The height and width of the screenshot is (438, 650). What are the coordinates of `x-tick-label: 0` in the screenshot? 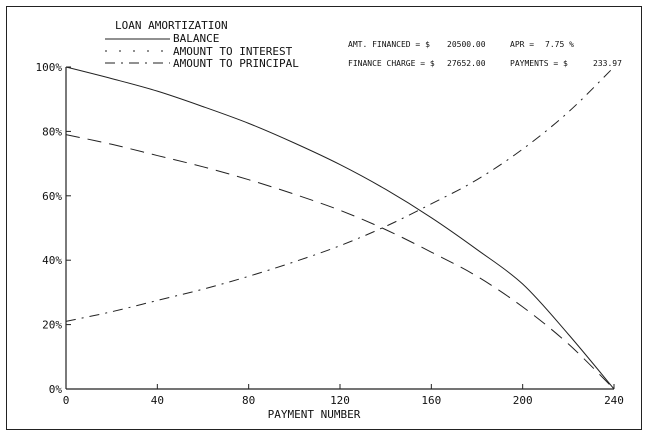 It's located at (66, 400).